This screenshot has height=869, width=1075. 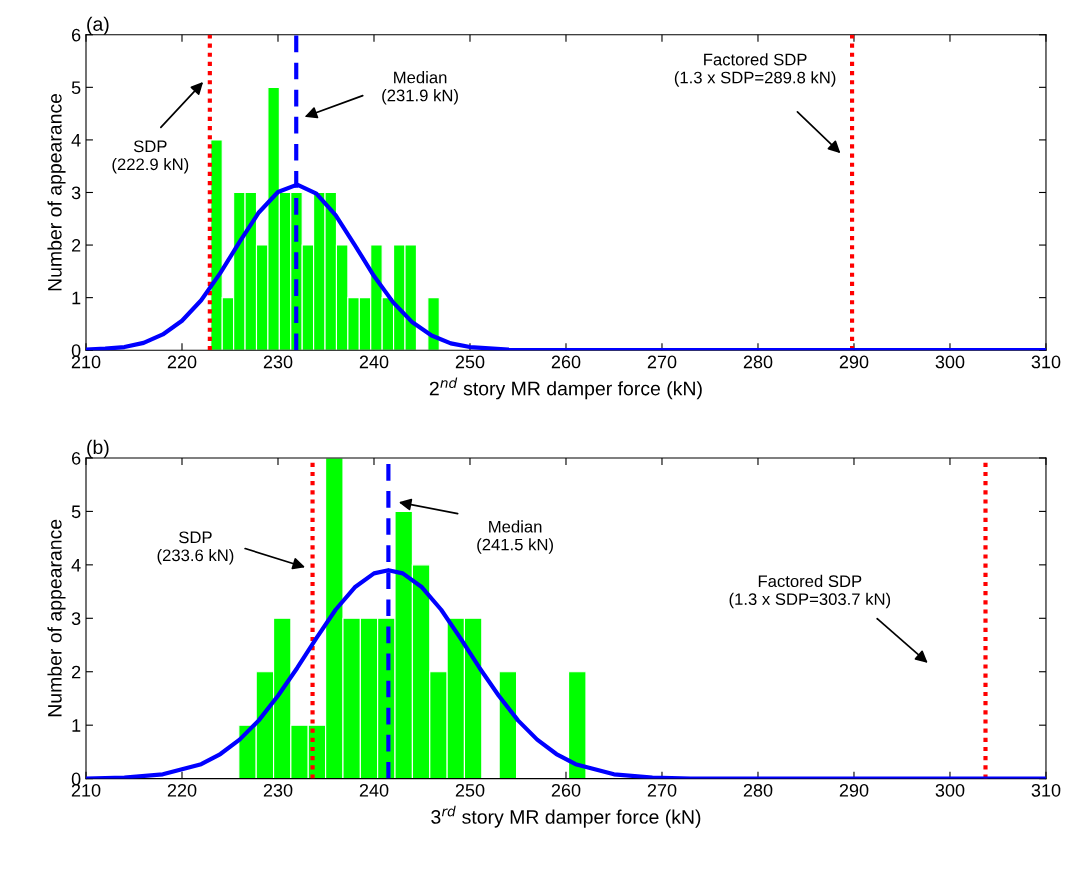 I want to click on chart-title: (b), so click(x=98, y=448).